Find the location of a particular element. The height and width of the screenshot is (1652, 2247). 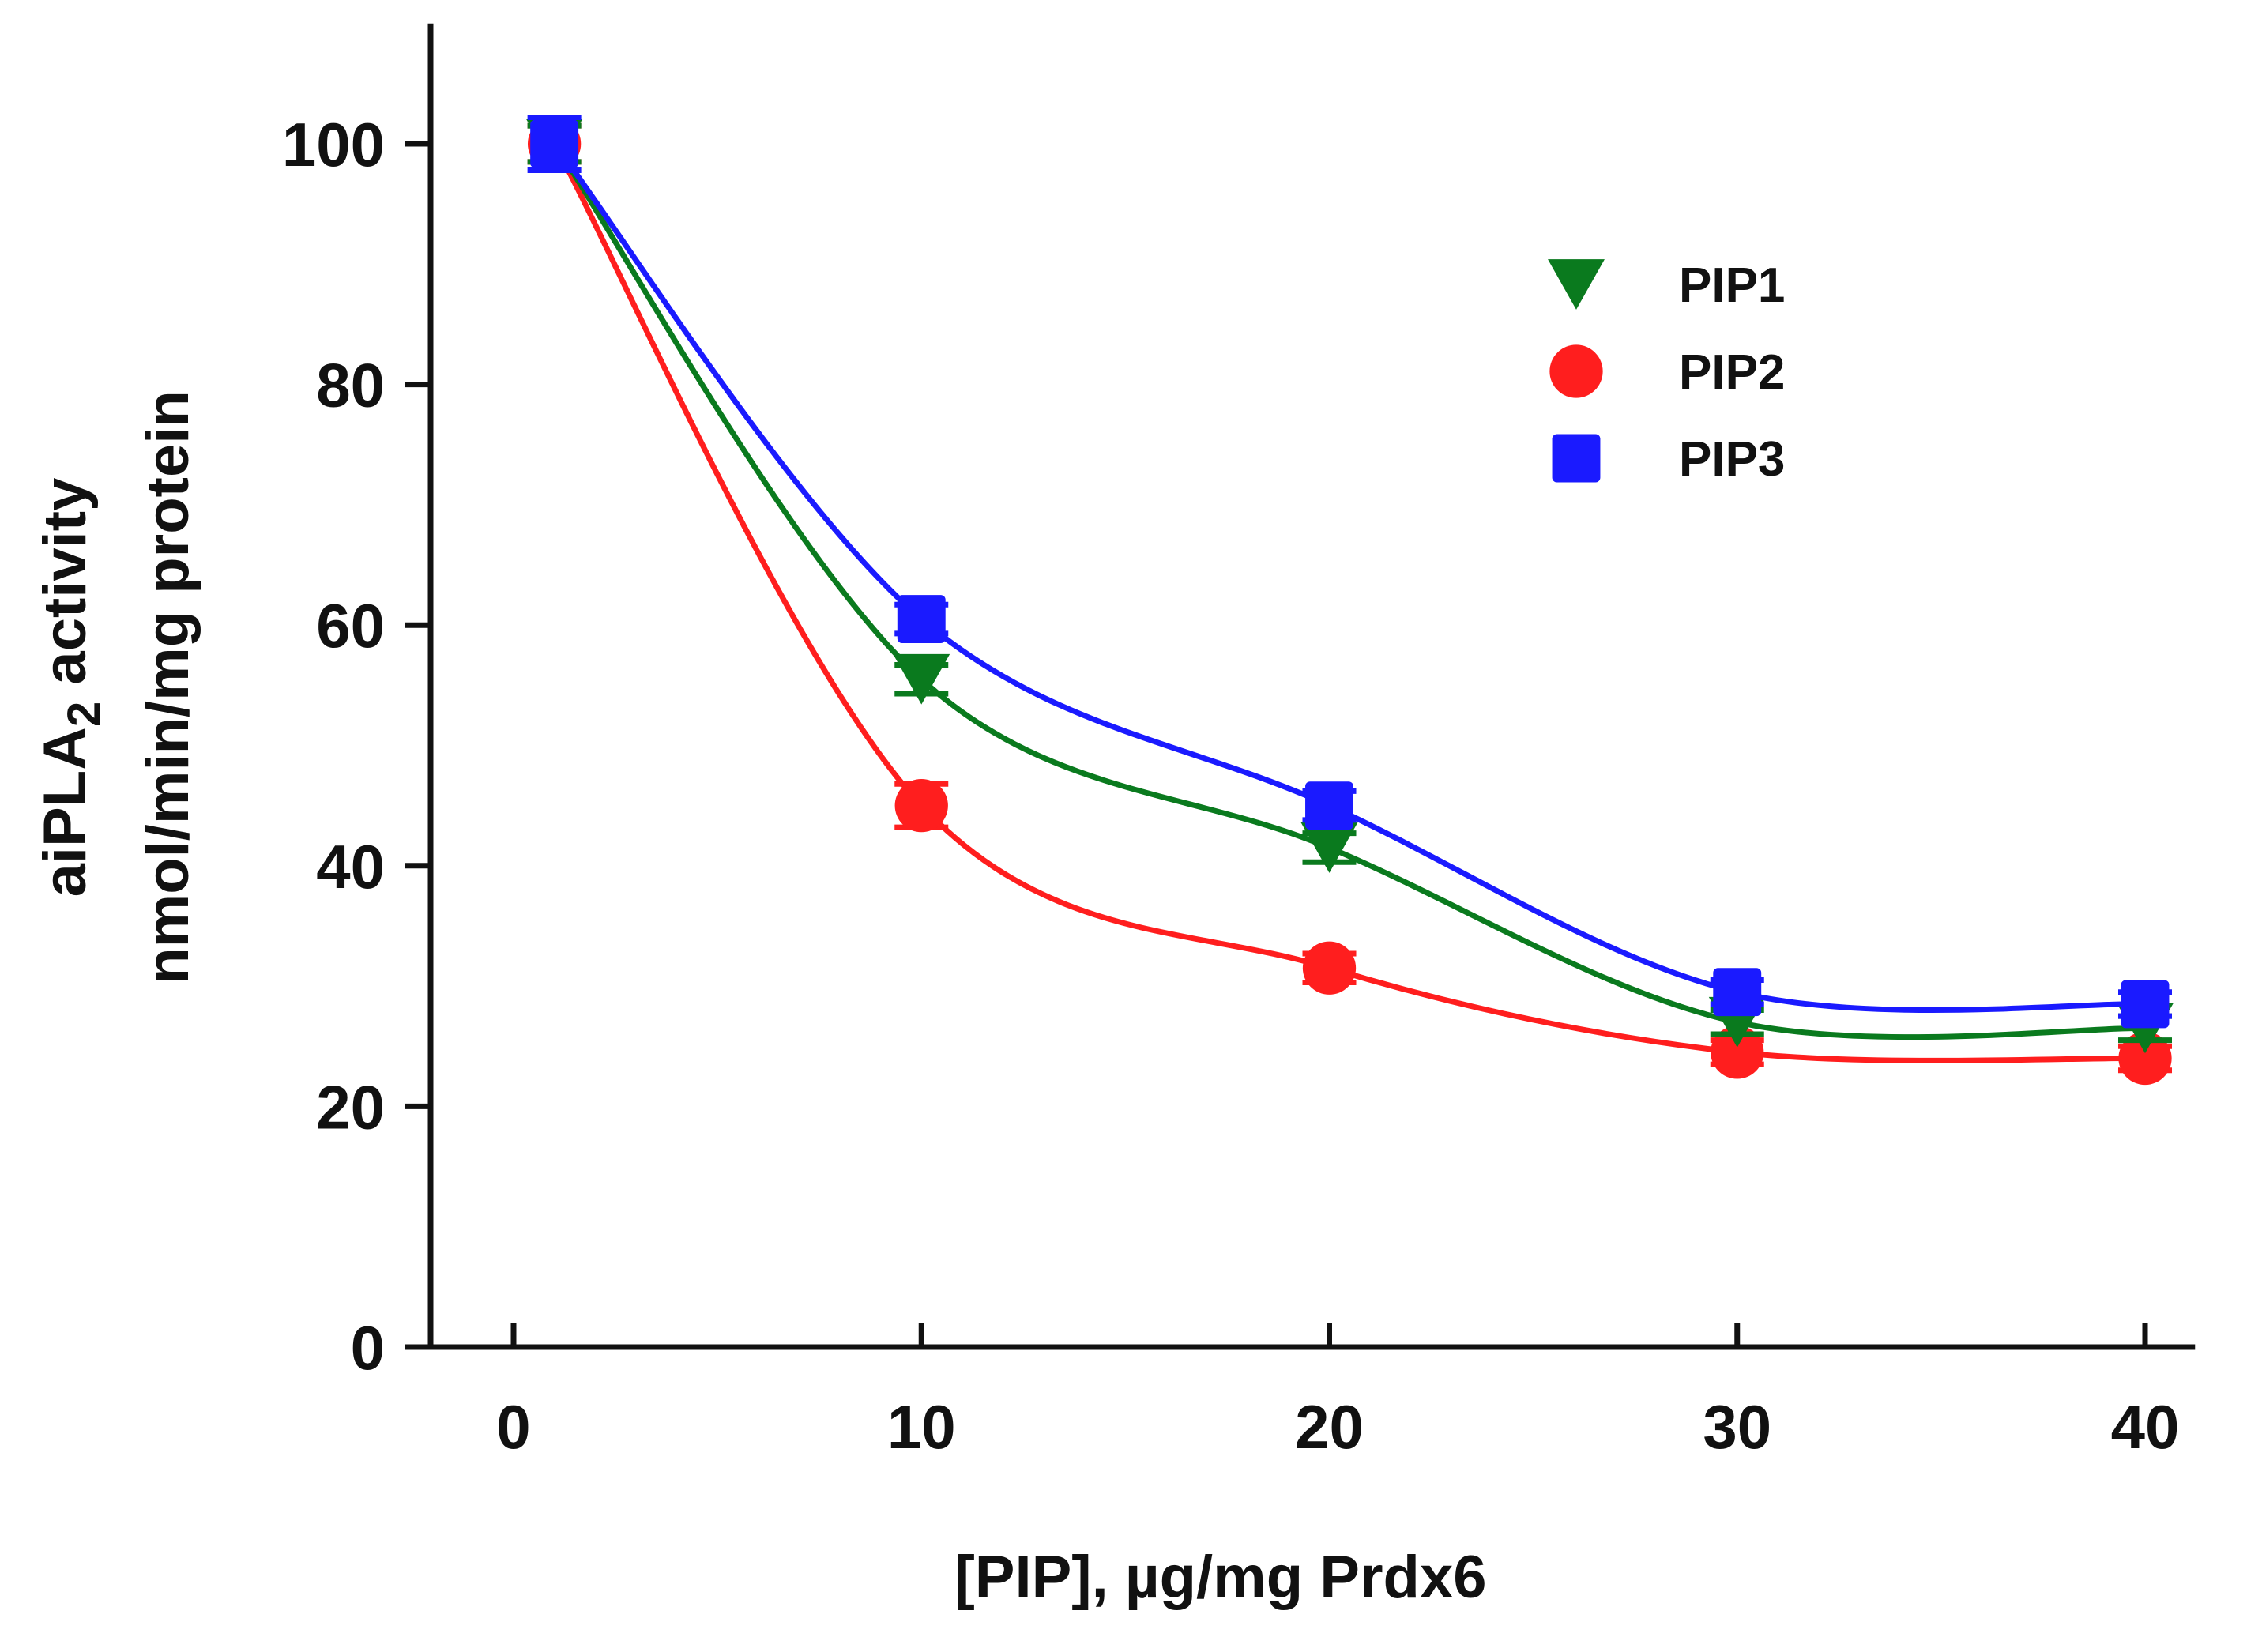

y-tick-label: 60 is located at coordinates (350, 625).